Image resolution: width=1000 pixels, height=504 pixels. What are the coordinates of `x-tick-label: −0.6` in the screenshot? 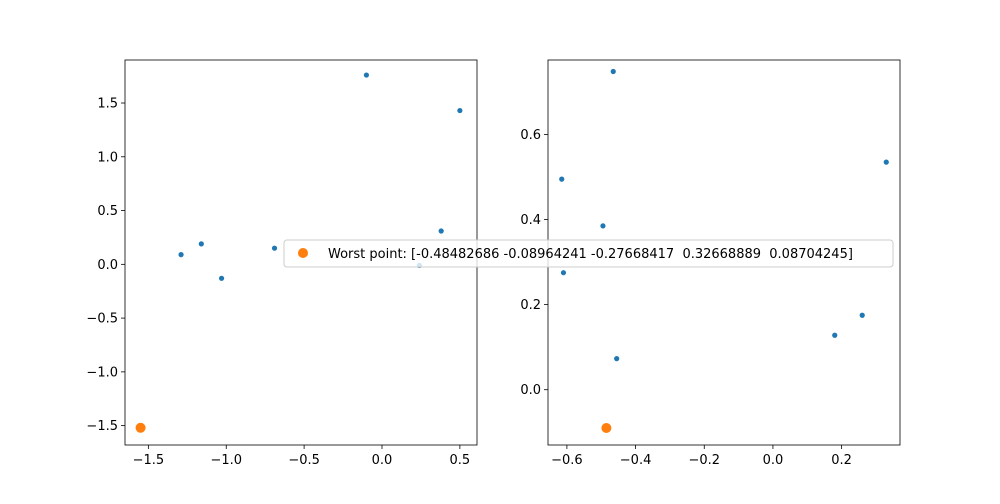 It's located at (567, 460).